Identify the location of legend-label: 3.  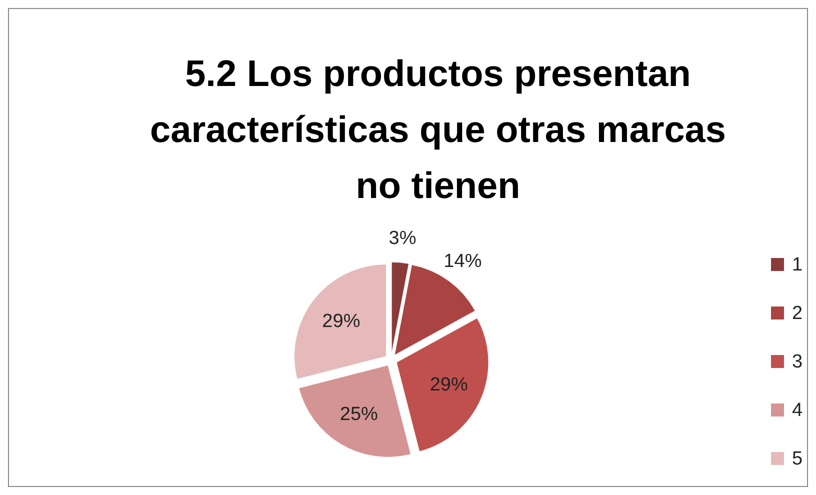
(797, 362).